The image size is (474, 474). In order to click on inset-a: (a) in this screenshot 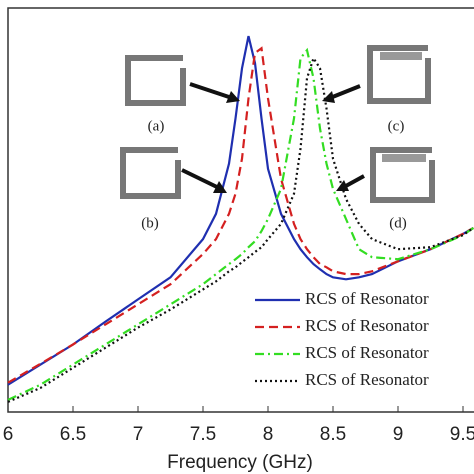, I will do `click(182, 94)`.